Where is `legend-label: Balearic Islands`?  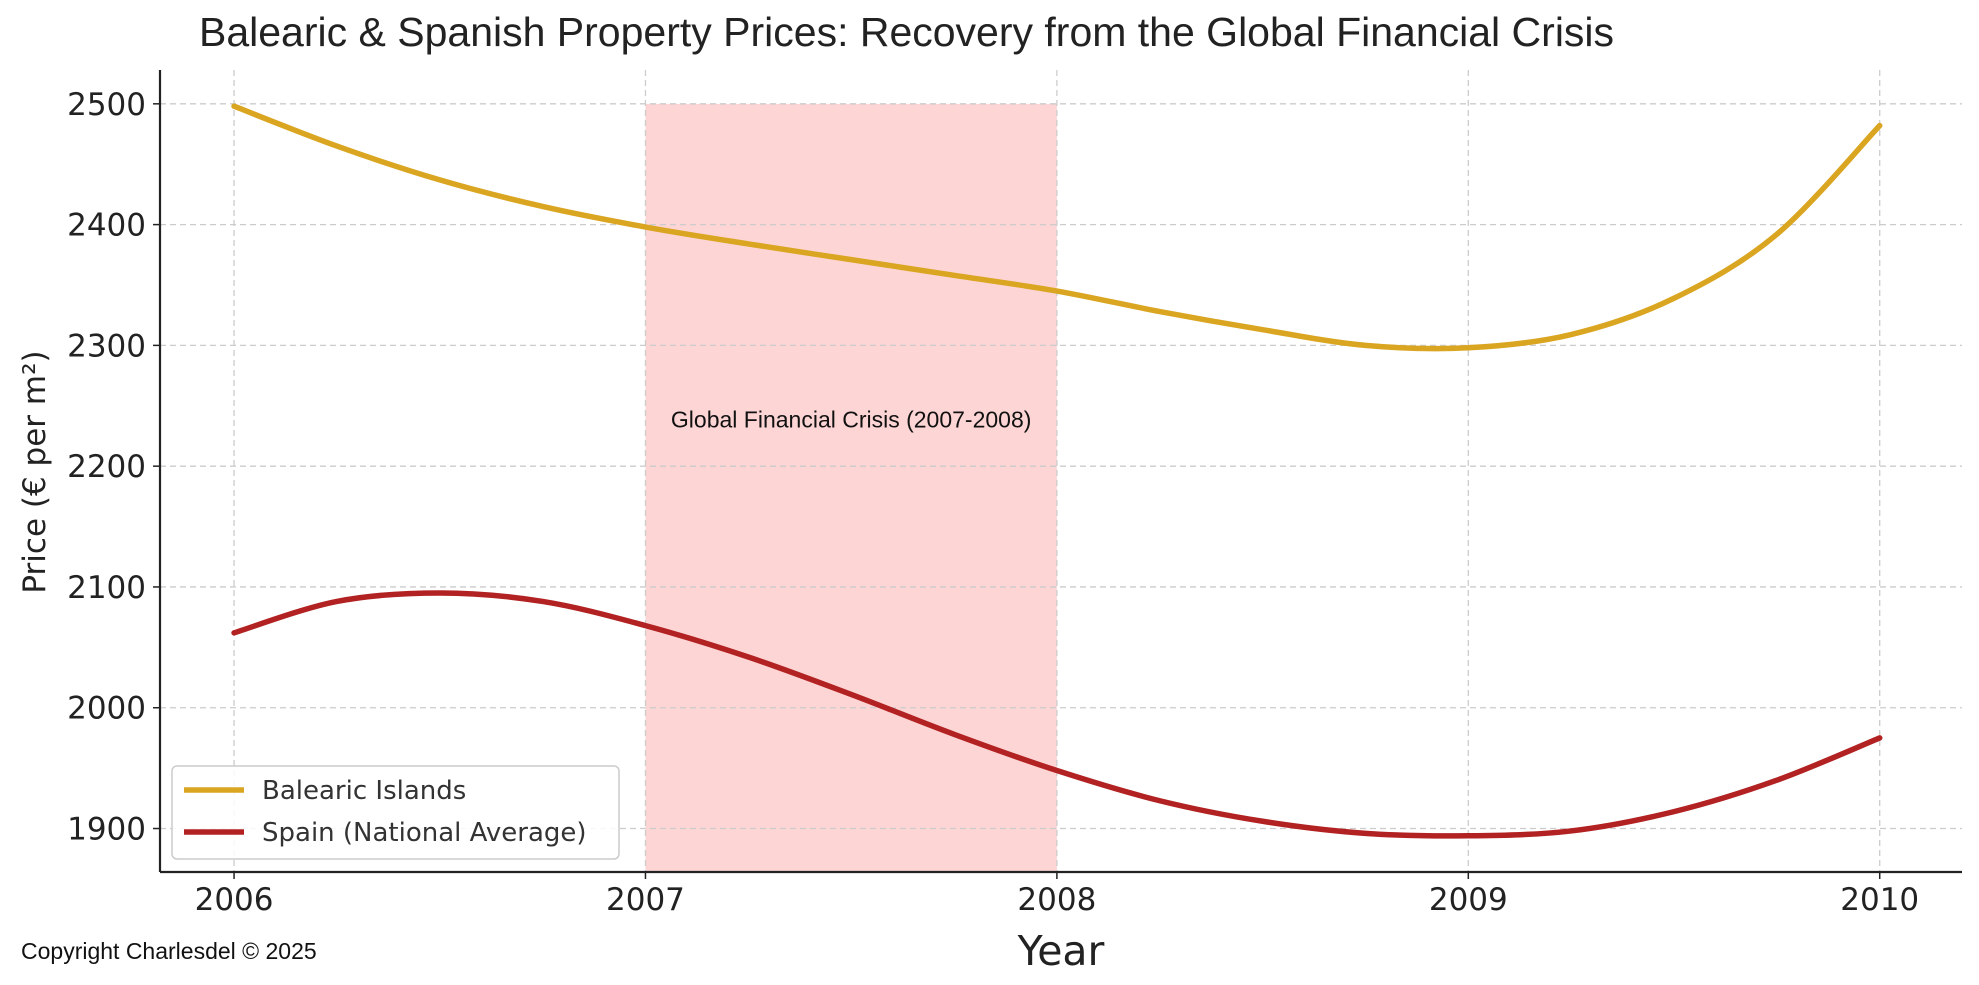 legend-label: Balearic Islands is located at coordinates (364, 791).